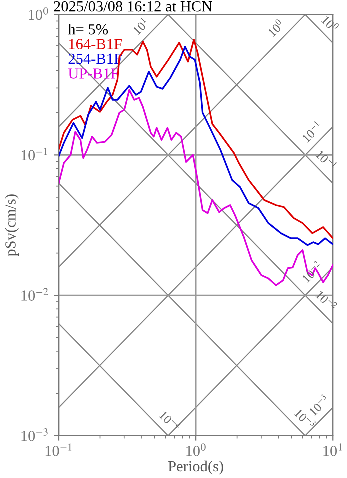 This screenshot has width=347, height=478. Describe the element at coordinates (35, 435) in the screenshot. I see `y-tick-label: 10$^{−3}$` at that location.